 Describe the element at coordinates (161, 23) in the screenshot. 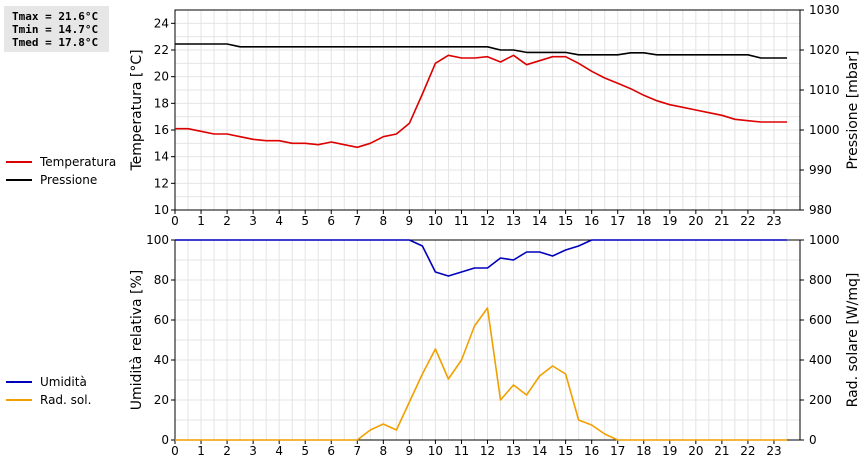

I see `y-left-tick-label: 24` at that location.